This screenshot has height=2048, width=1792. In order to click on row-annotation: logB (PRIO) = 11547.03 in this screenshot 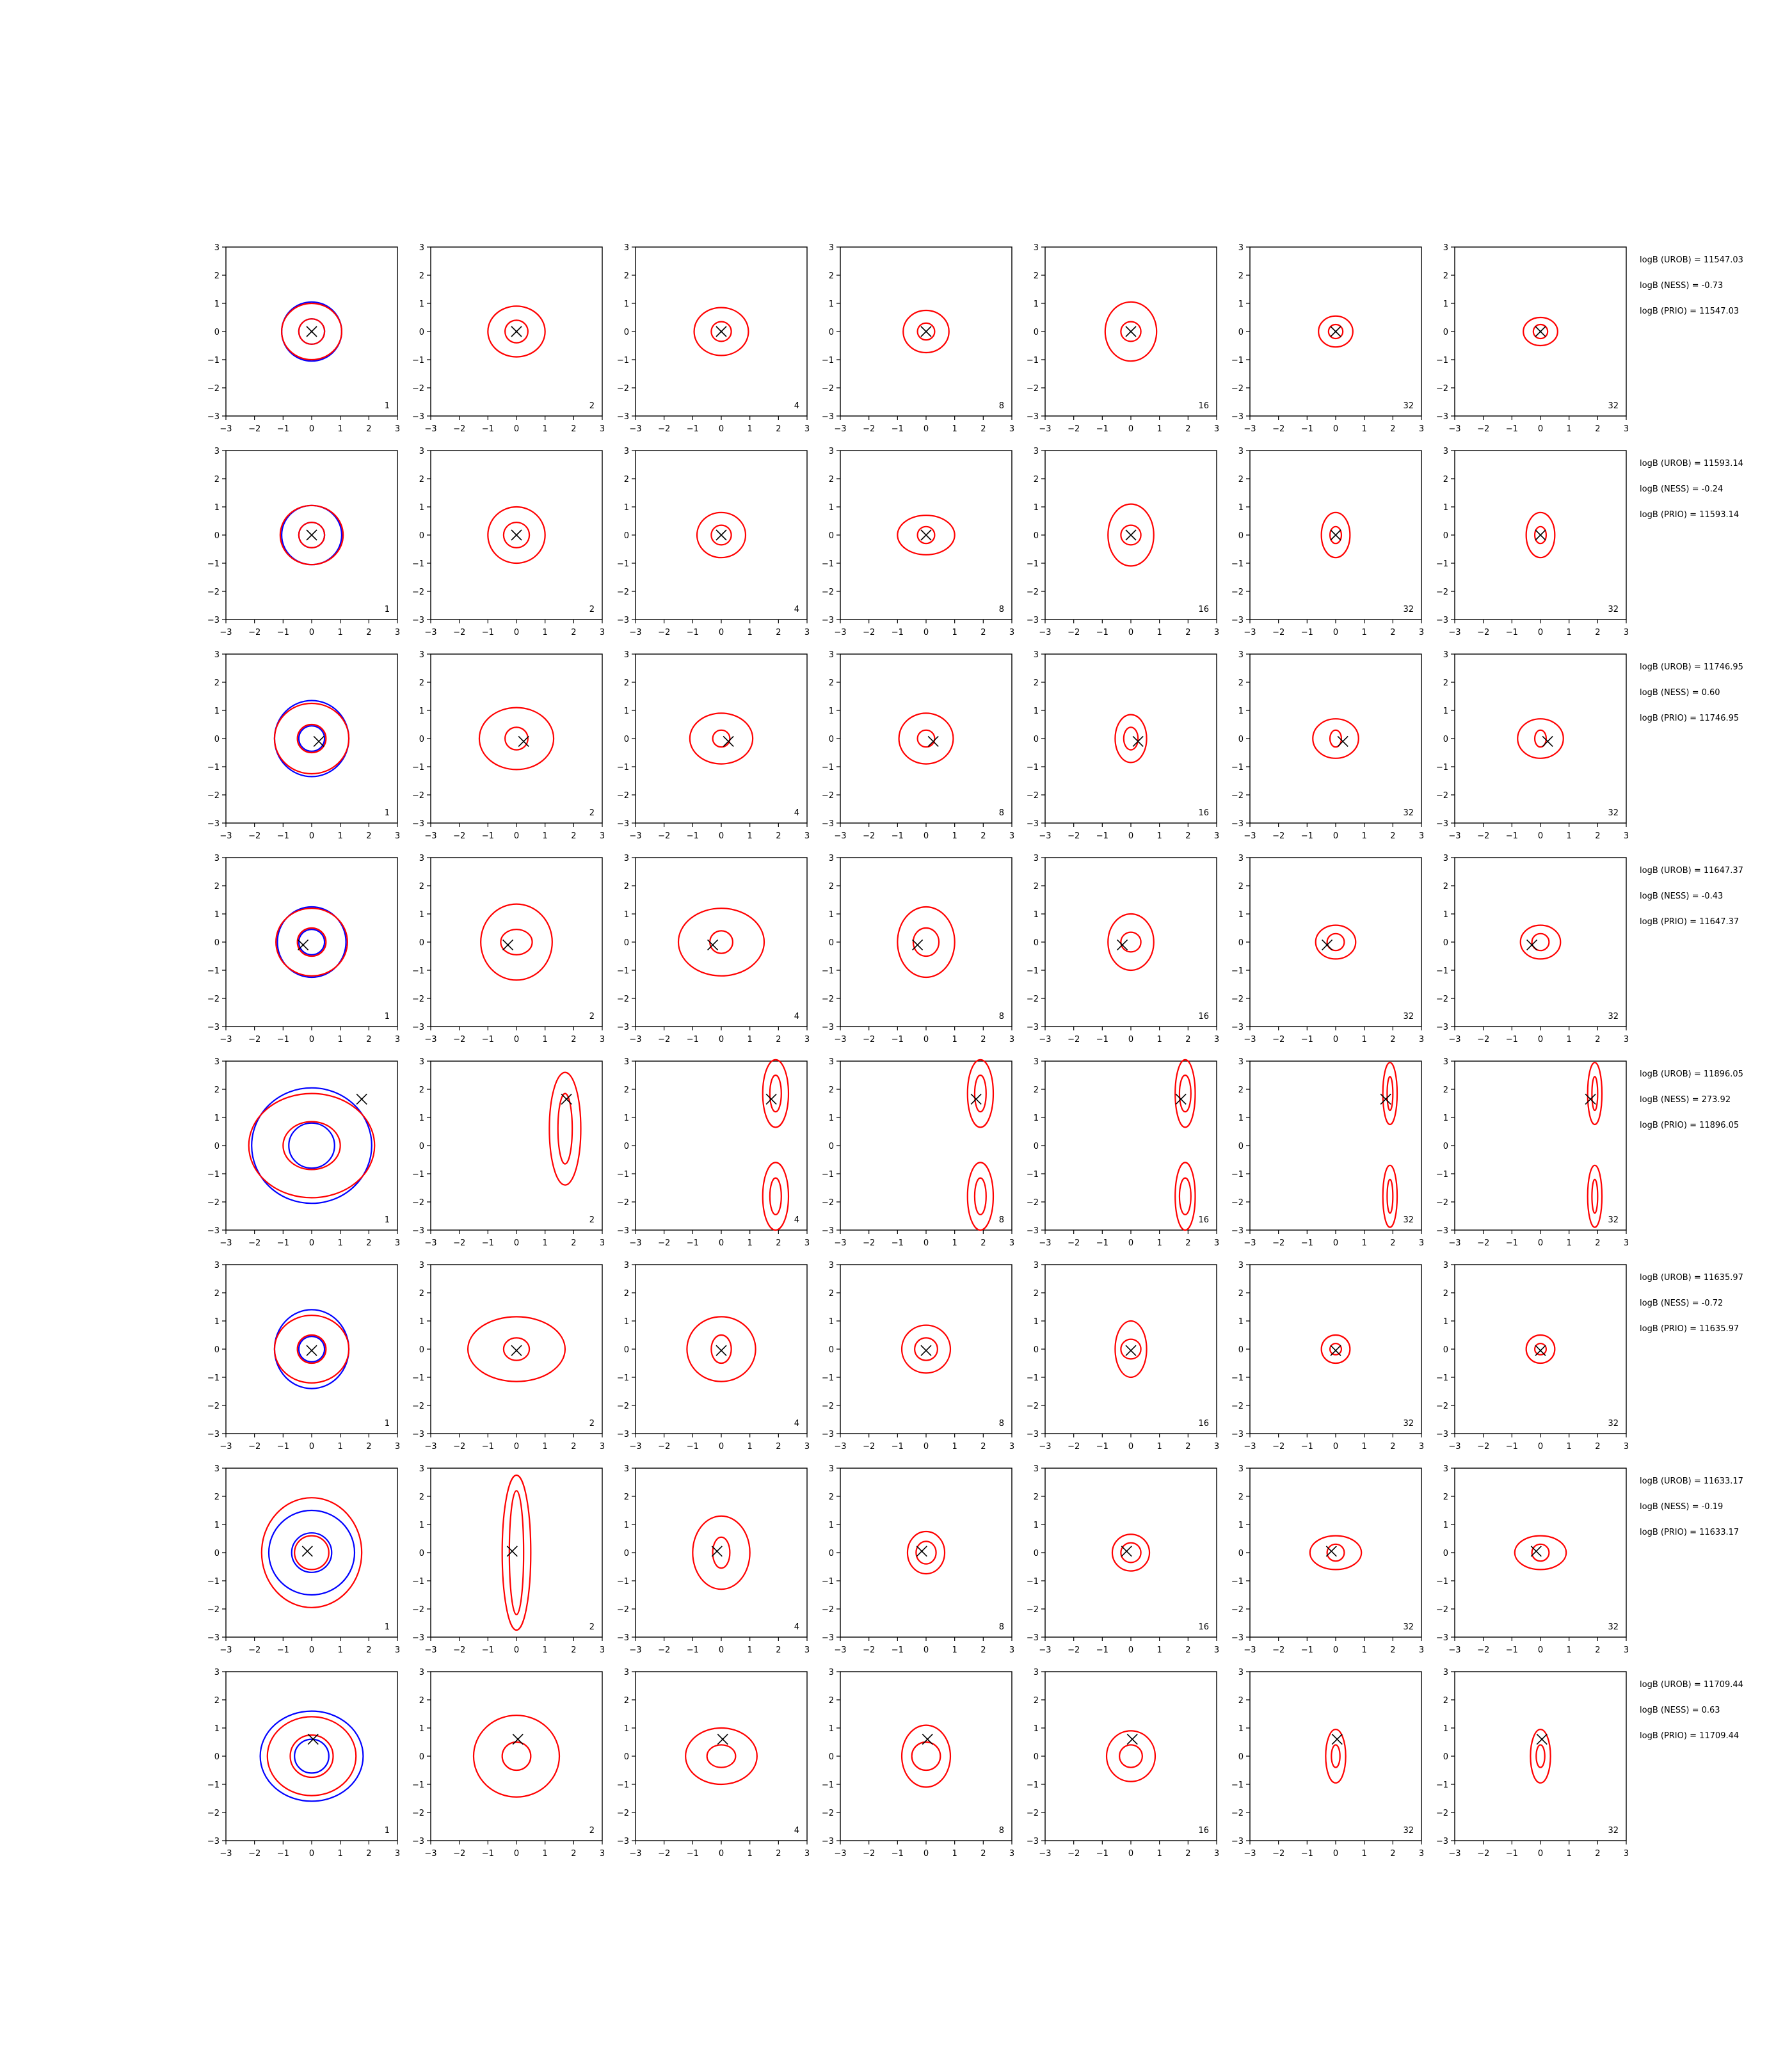, I will do `click(1689, 311)`.